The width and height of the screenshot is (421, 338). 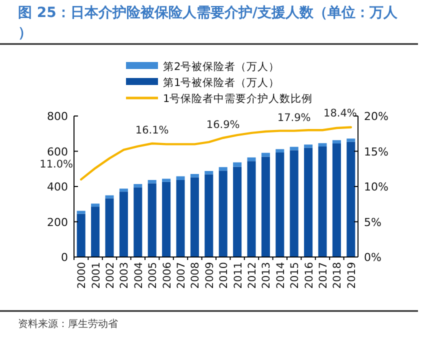 I want to click on x-tick-label: 2012, so click(x=252, y=275).